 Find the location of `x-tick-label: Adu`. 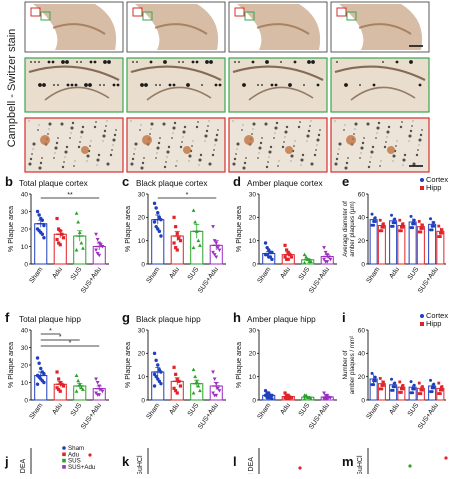

x-tick-label: Adu is located at coordinates (394, 409).